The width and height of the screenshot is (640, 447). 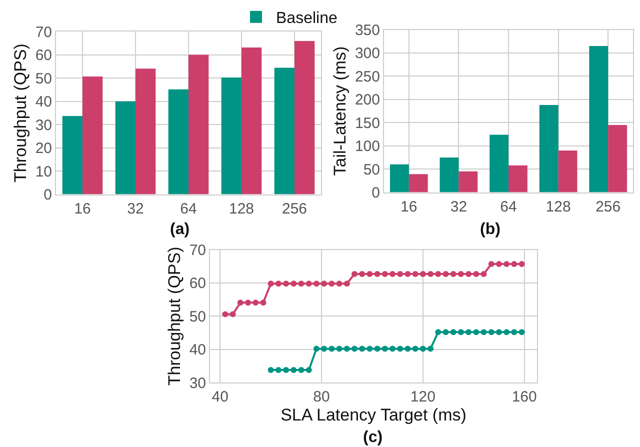 What do you see at coordinates (48, 195) in the screenshot?
I see `y-tick-label: 0` at bounding box center [48, 195].